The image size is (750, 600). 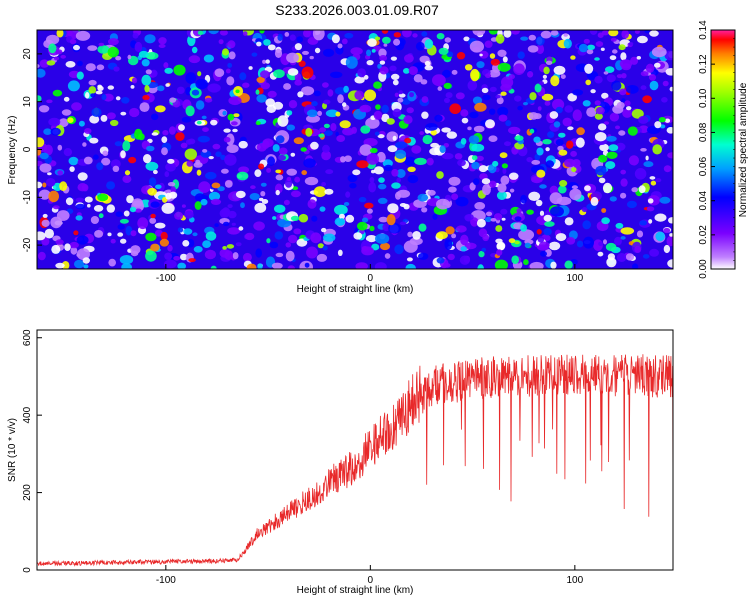 What do you see at coordinates (723, 149) in the screenshot?
I see `colorbar-gradient` at bounding box center [723, 149].